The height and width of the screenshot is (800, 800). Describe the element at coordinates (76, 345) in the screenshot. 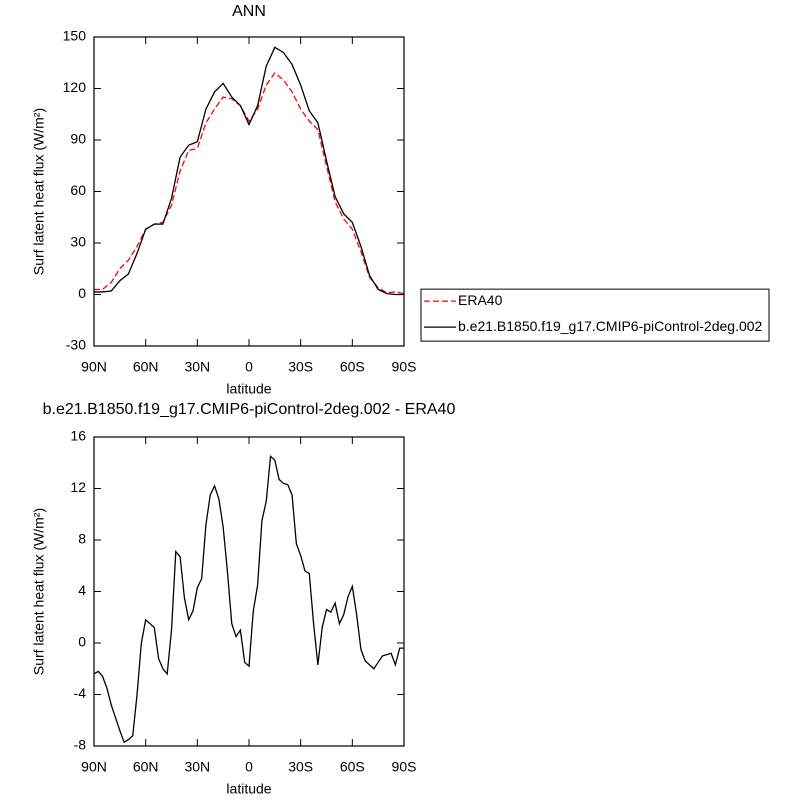

I see `y-tick-label: -30` at that location.